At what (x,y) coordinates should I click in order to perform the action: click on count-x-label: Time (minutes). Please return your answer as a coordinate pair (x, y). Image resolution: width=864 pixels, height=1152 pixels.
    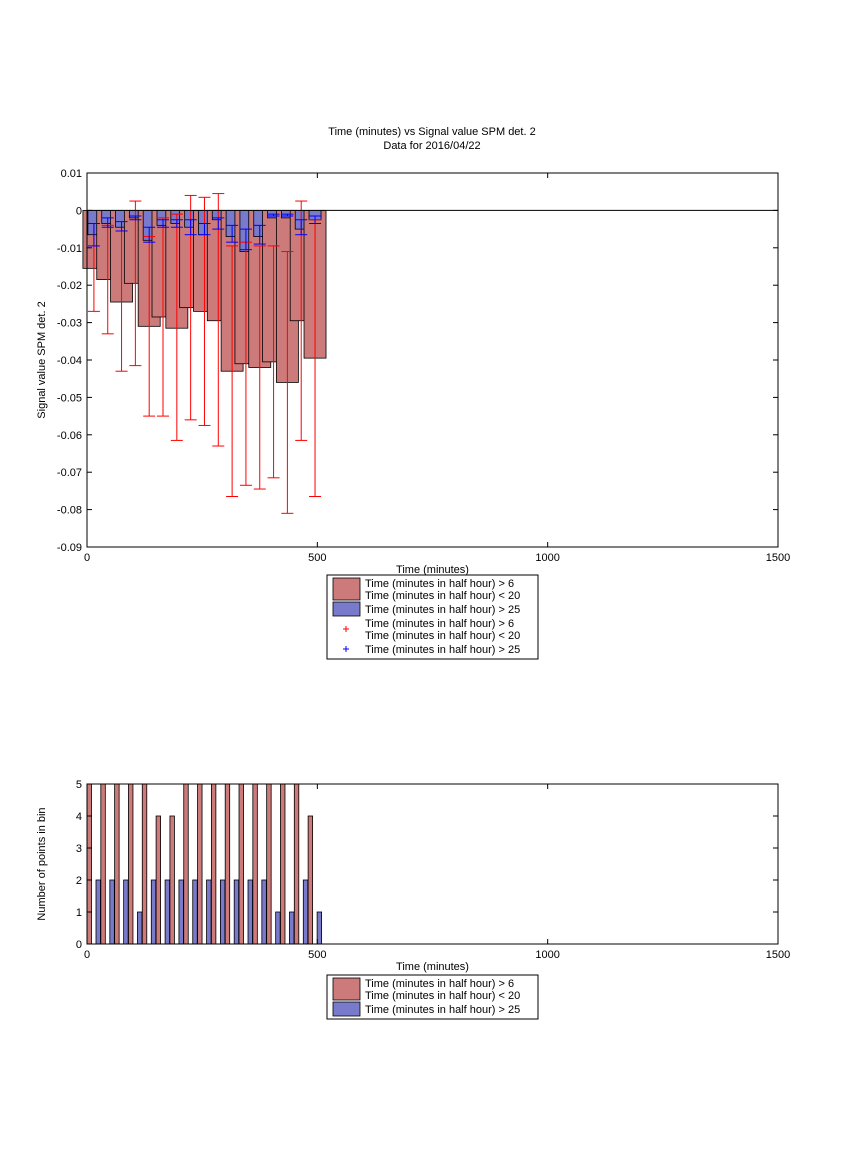
    Looking at the image, I should click on (432, 967).